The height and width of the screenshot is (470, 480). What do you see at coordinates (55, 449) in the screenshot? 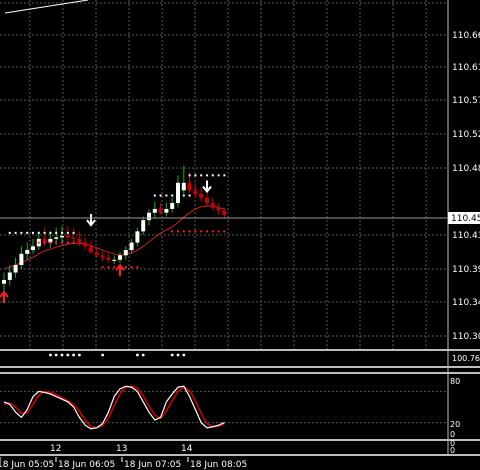
I see `hour-marker: 12` at bounding box center [55, 449].